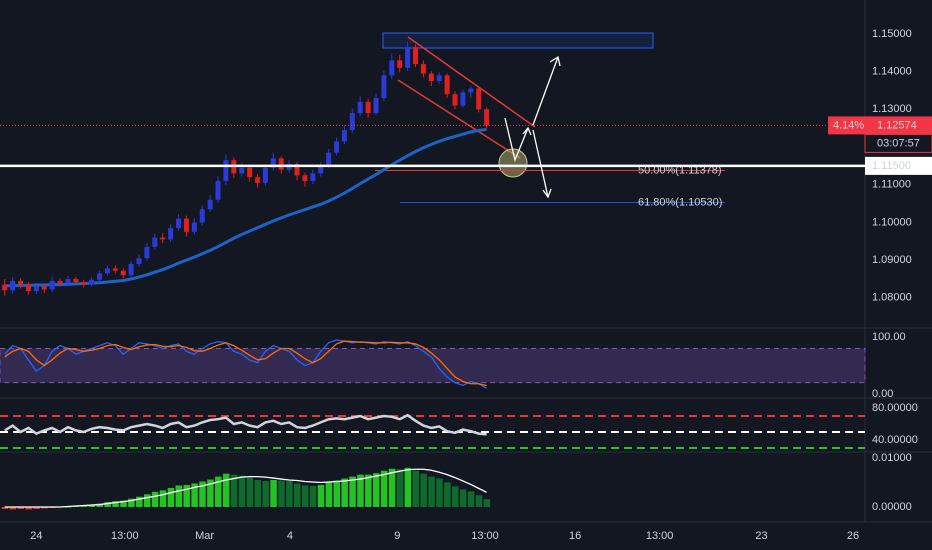  What do you see at coordinates (245, 424) in the screenshot?
I see `indicator-line` at bounding box center [245, 424].